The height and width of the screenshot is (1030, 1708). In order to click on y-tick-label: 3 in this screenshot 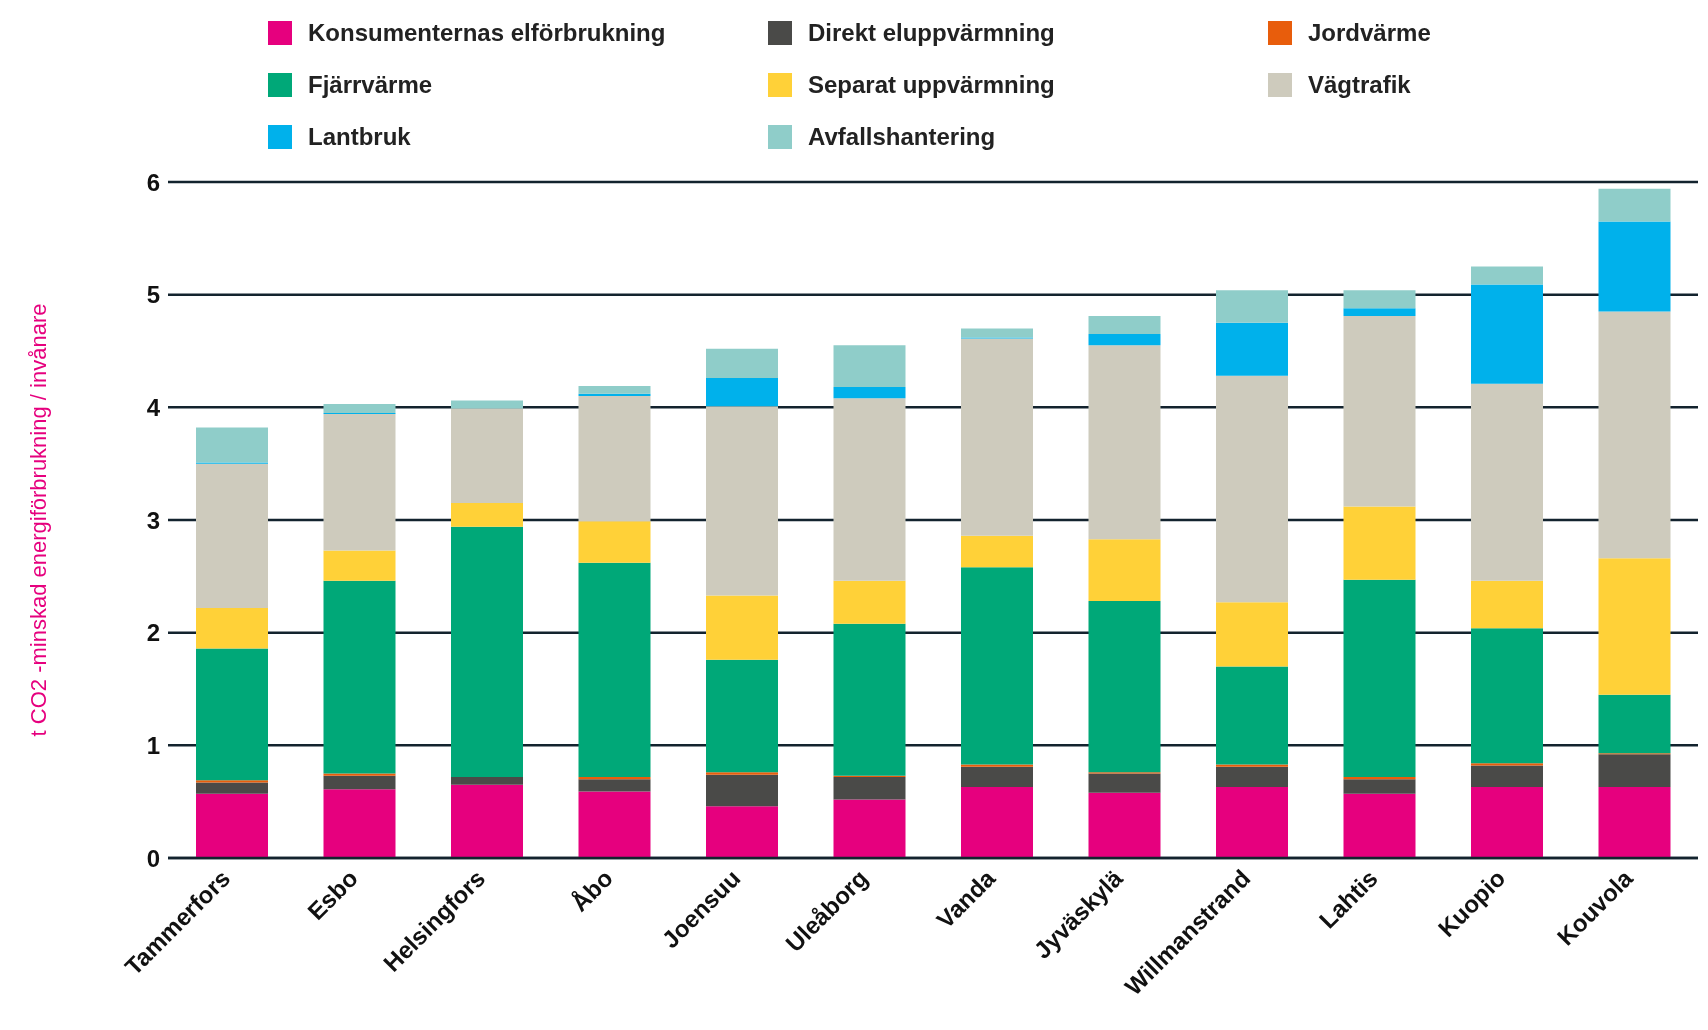, I will do `click(153, 520)`.